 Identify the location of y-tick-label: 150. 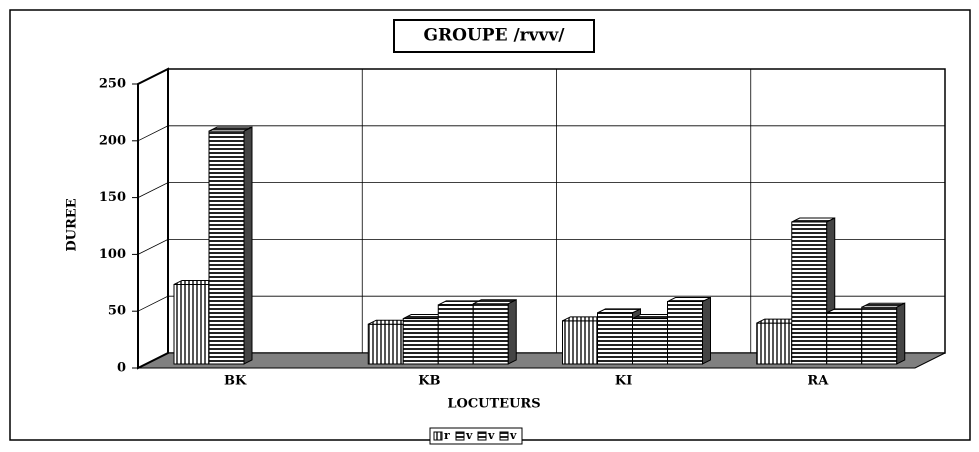
(112, 197).